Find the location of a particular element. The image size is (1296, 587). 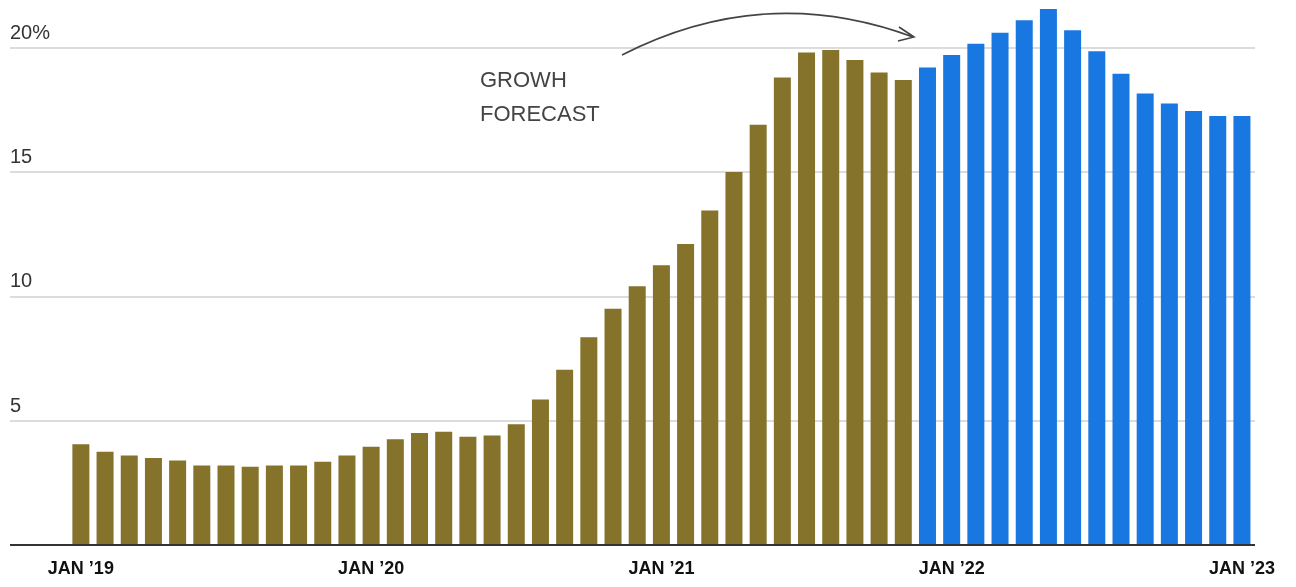

y-tick-label: 15 is located at coordinates (21, 155).